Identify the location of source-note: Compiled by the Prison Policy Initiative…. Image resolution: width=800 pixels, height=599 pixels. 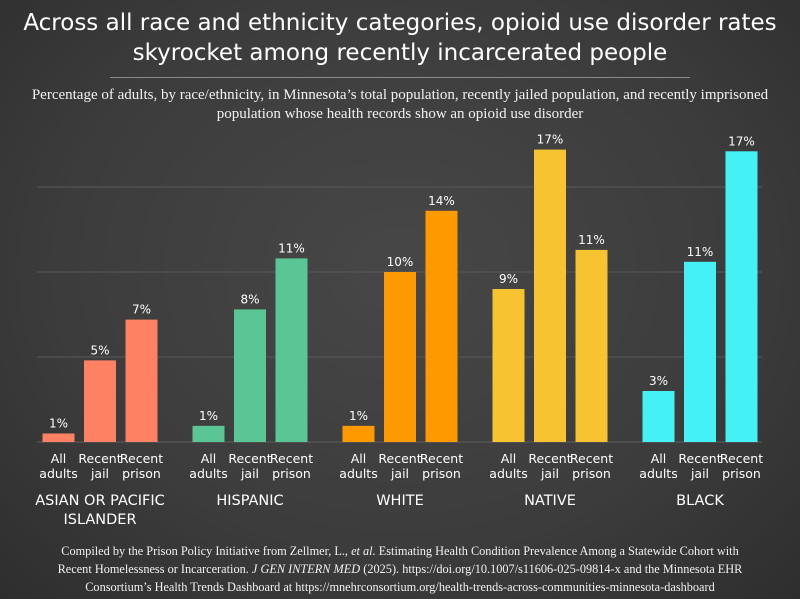
(400, 569).